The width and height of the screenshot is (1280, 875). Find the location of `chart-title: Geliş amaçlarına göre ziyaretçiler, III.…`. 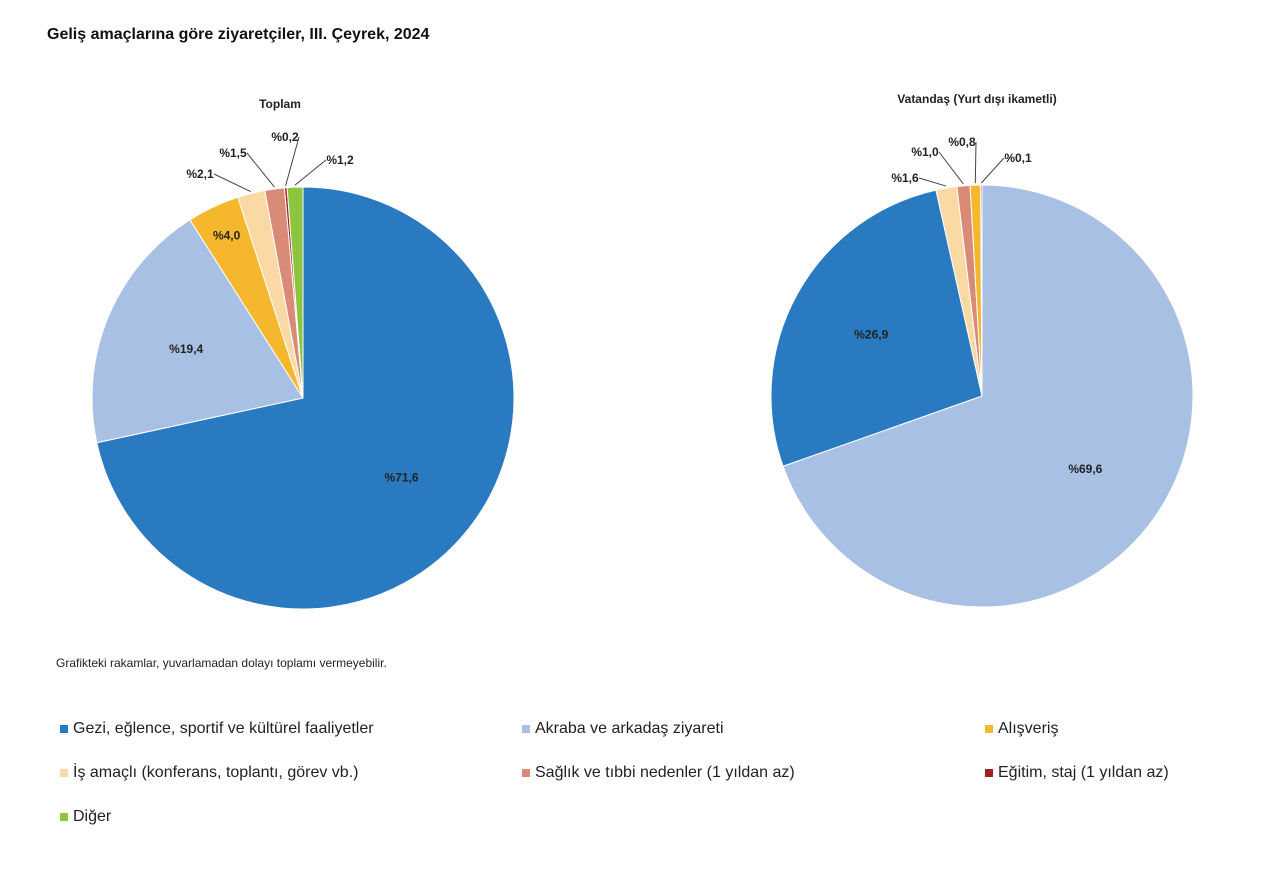

chart-title: Geliş amaçlarına göre ziyaretçiler, III.… is located at coordinates (238, 34).